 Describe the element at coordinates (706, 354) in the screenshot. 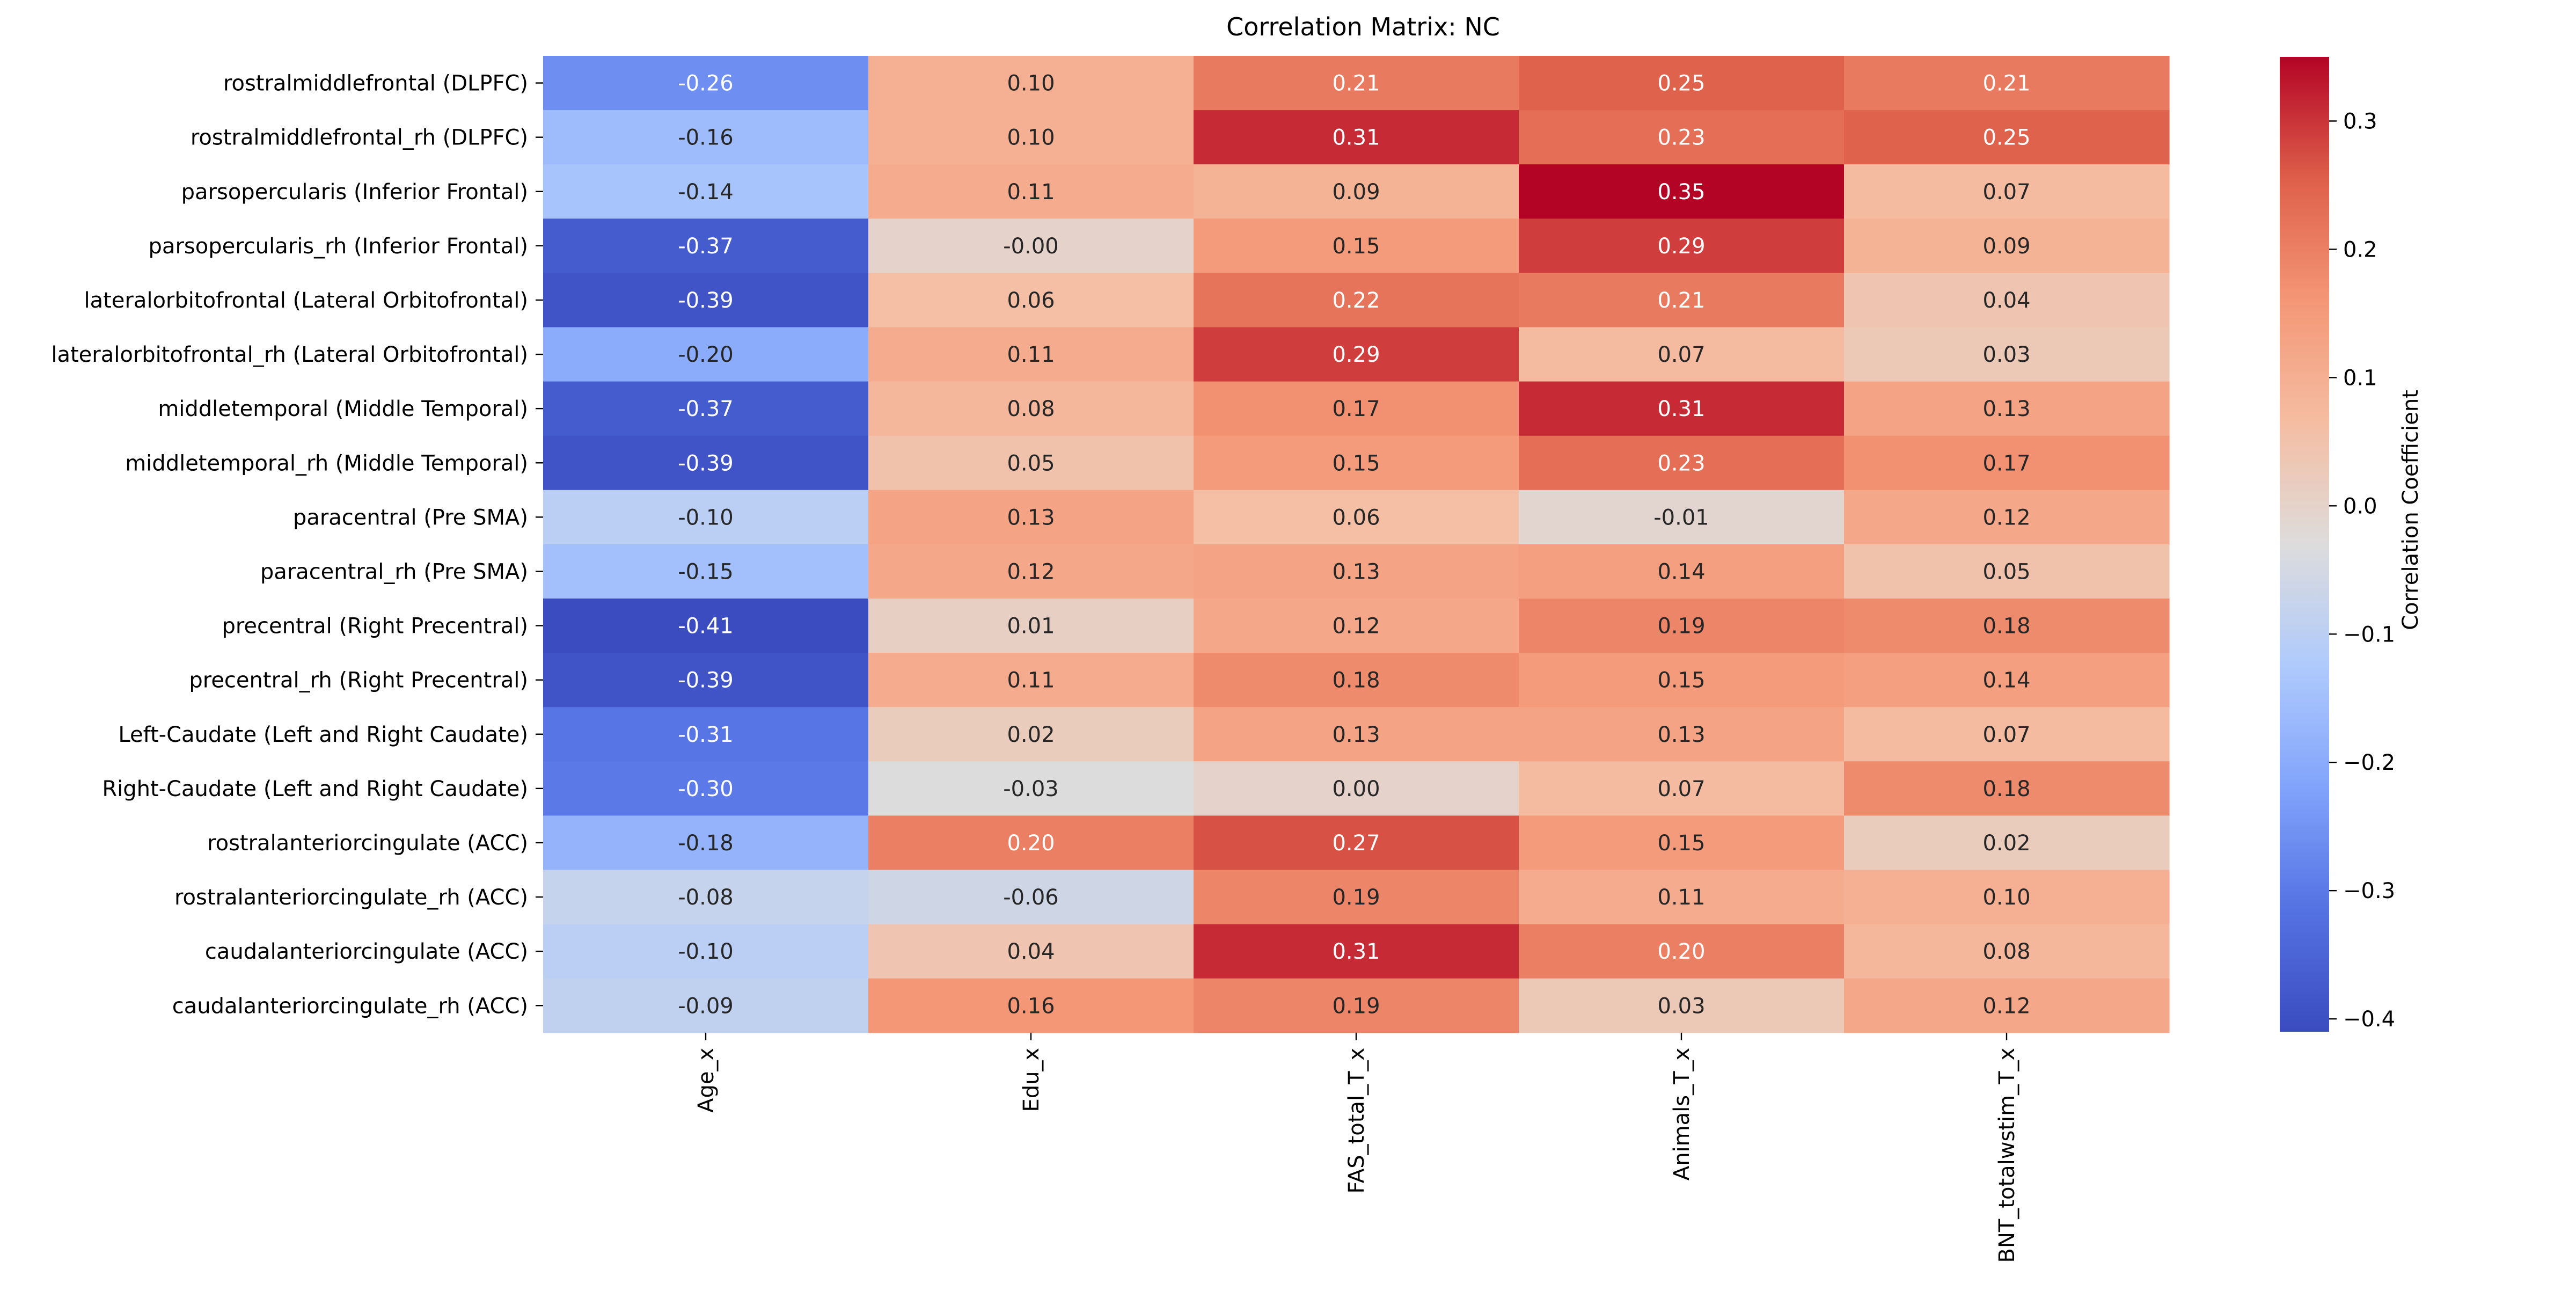

I see `cell-annotation: -0.20` at that location.